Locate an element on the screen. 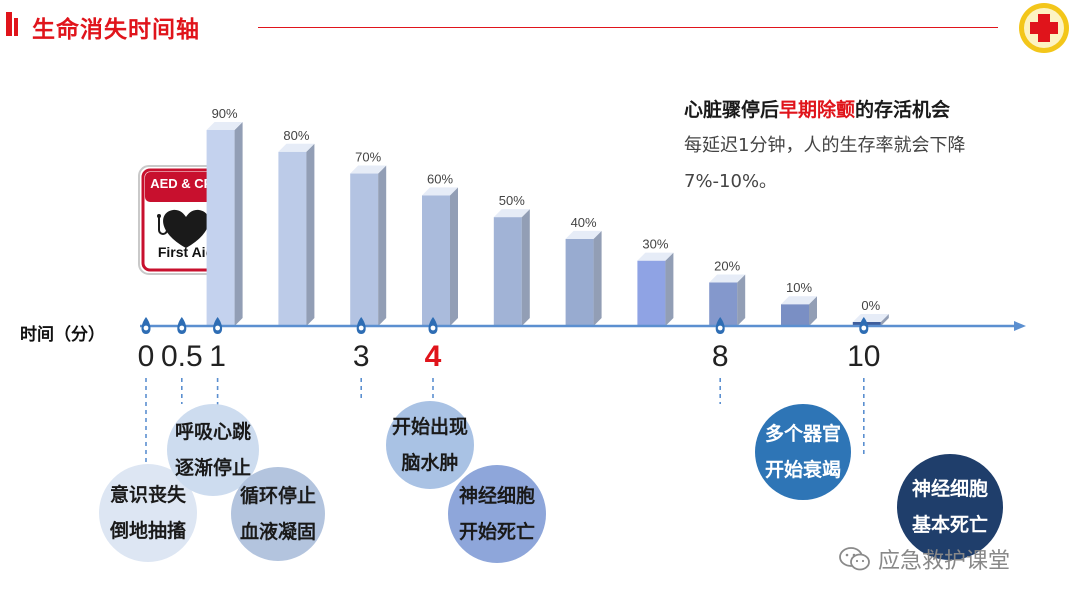 This screenshot has width=1080, height=608. event-line2: 倒地抽搐 is located at coordinates (147, 531).